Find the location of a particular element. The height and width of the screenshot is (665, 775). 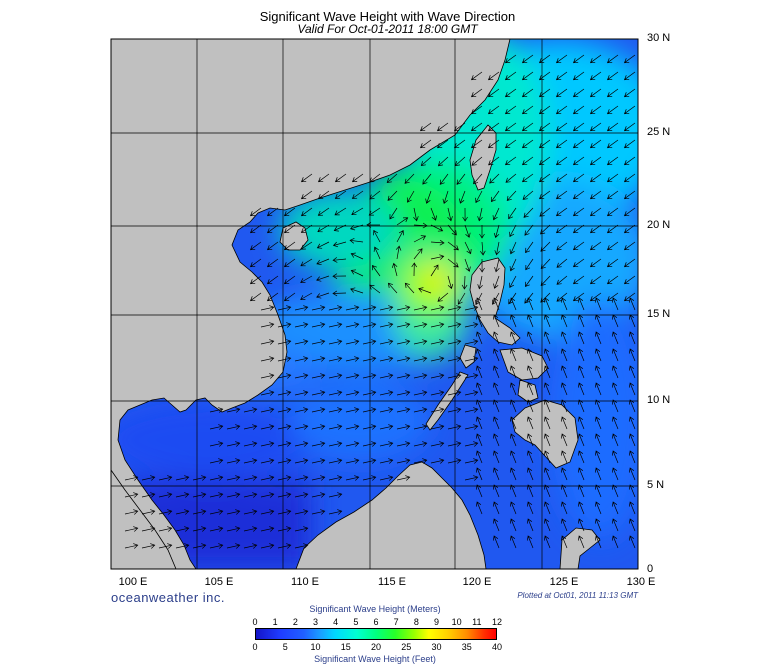

meters-tick: 12 is located at coordinates (496, 622).